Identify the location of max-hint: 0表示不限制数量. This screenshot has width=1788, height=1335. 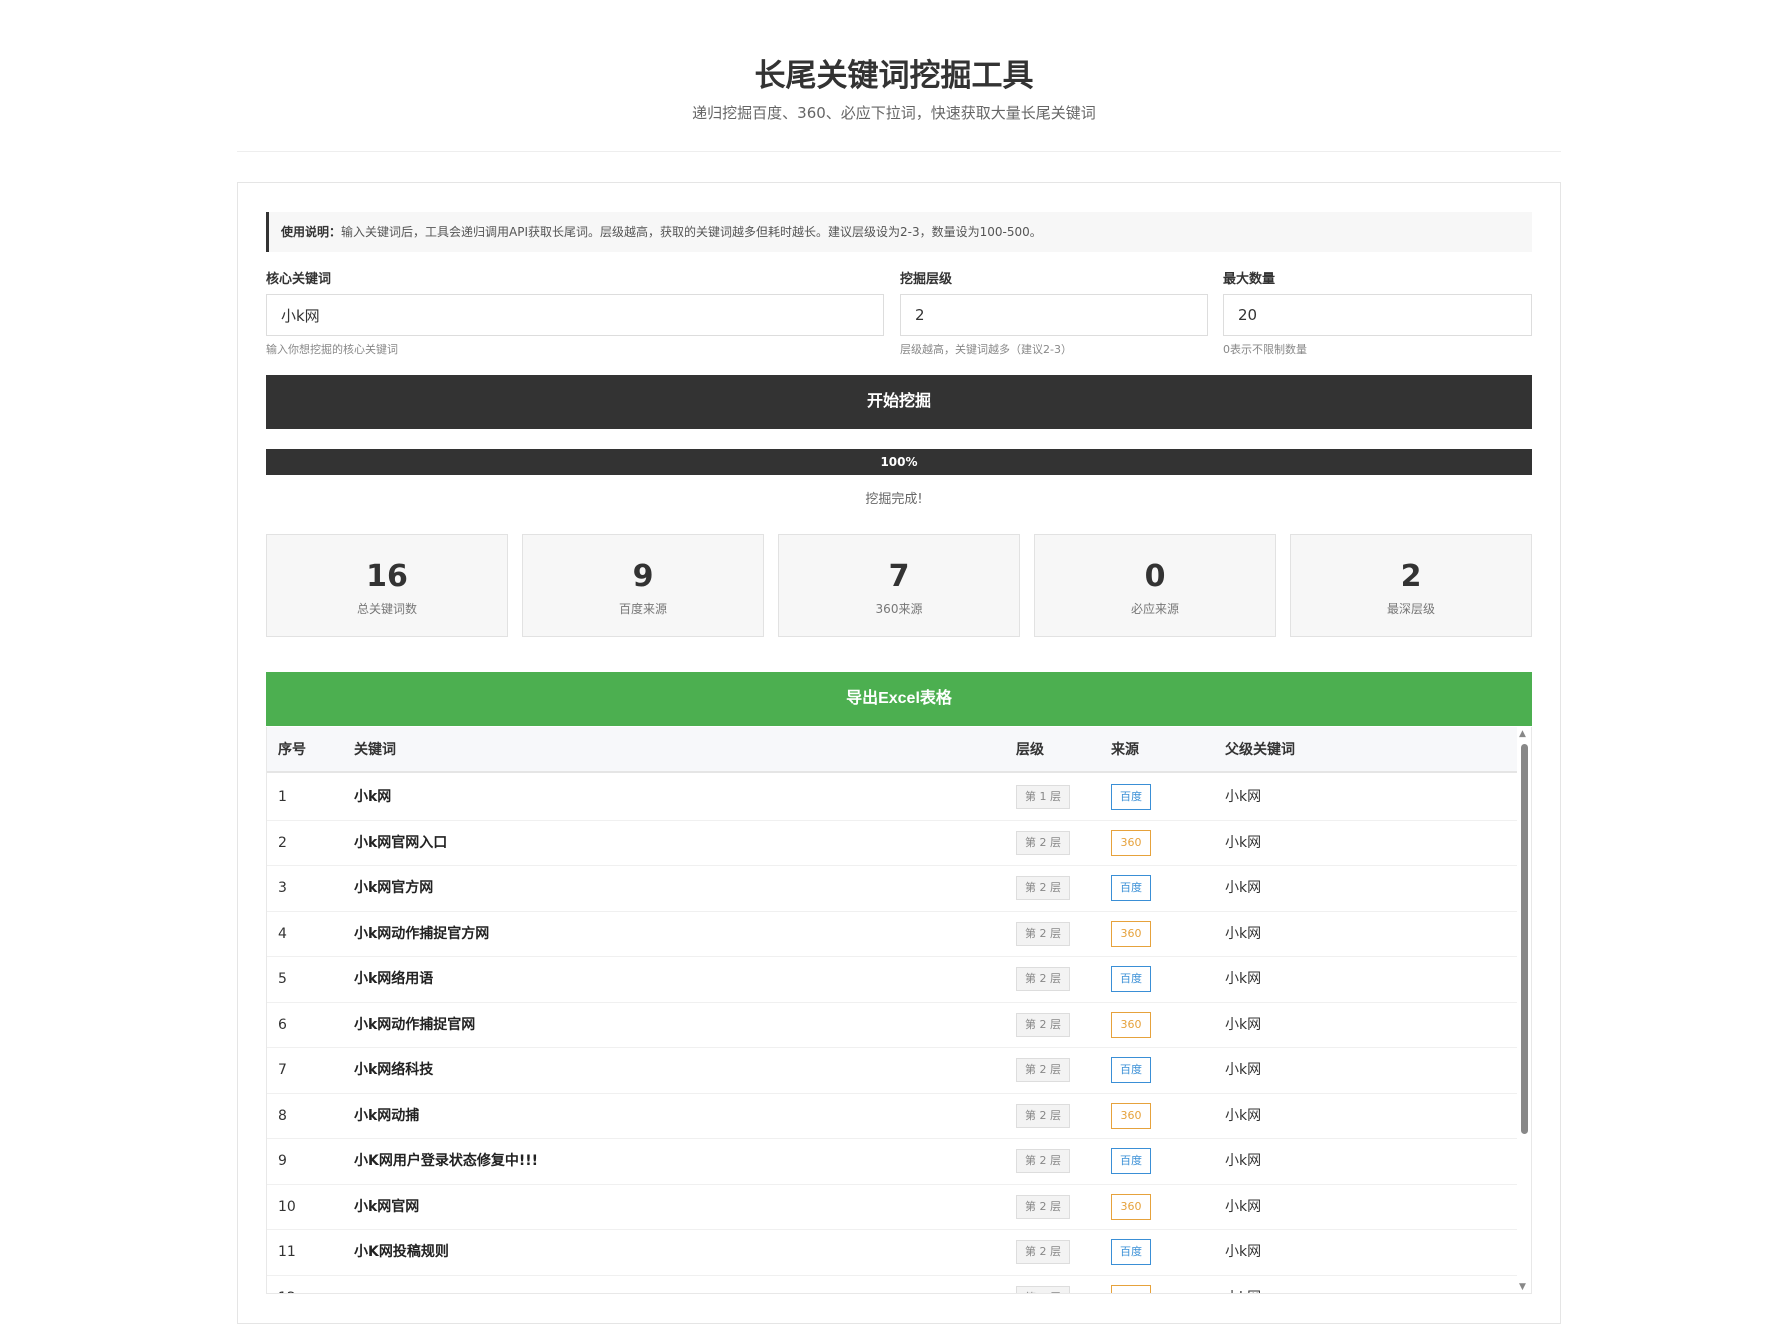
(1265, 349).